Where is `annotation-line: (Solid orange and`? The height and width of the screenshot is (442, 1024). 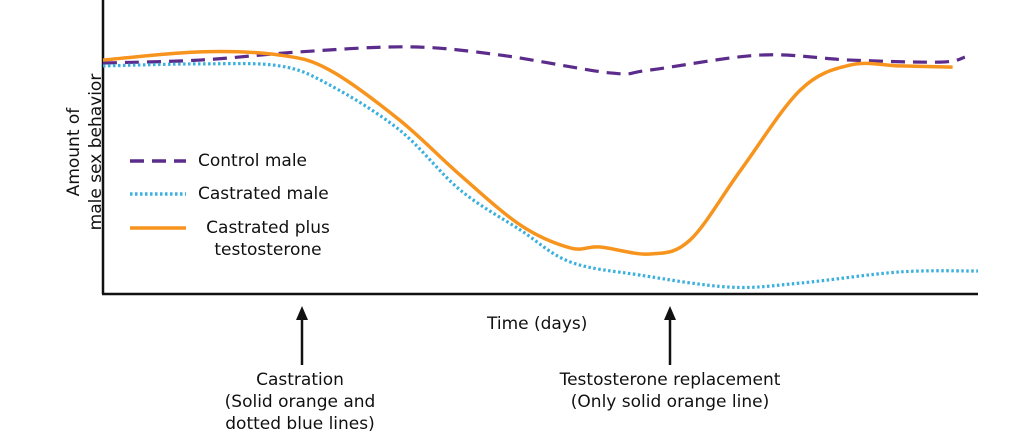 annotation-line: (Solid orange and is located at coordinates (300, 402).